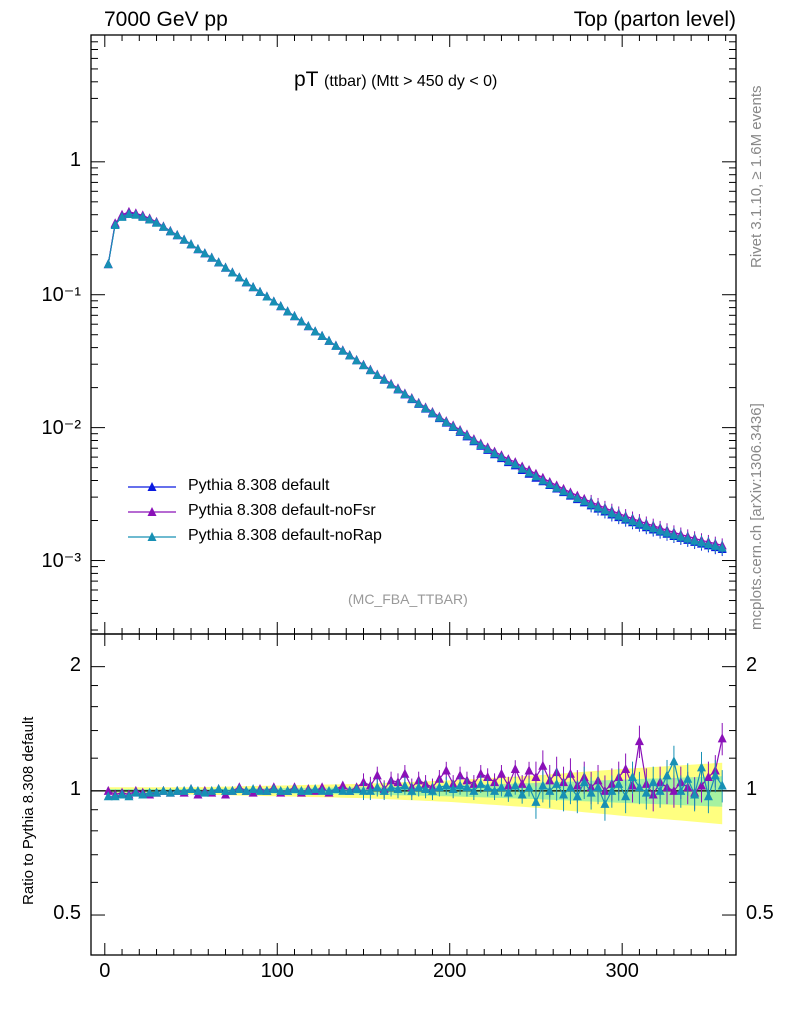 This screenshot has width=786, height=1024. What do you see at coordinates (760, 913) in the screenshot?
I see `ratio-y-tick-label-right: 0.5` at bounding box center [760, 913].